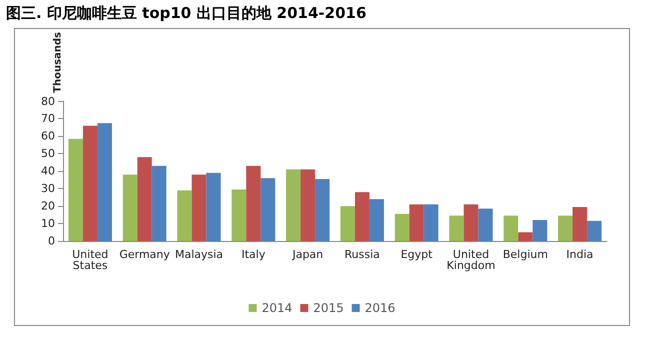 This screenshot has width=650, height=346. Describe the element at coordinates (417, 254) in the screenshot. I see `x-tick-label: Egypt` at that location.